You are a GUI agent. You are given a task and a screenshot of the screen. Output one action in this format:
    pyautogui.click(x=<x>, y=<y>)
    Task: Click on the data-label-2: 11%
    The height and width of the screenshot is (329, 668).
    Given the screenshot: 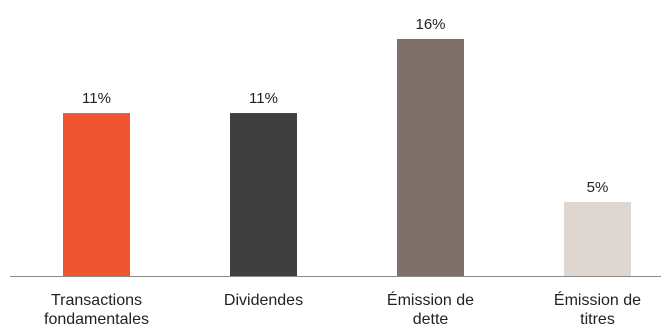 What is the action you would take?
    pyautogui.click(x=263, y=98)
    